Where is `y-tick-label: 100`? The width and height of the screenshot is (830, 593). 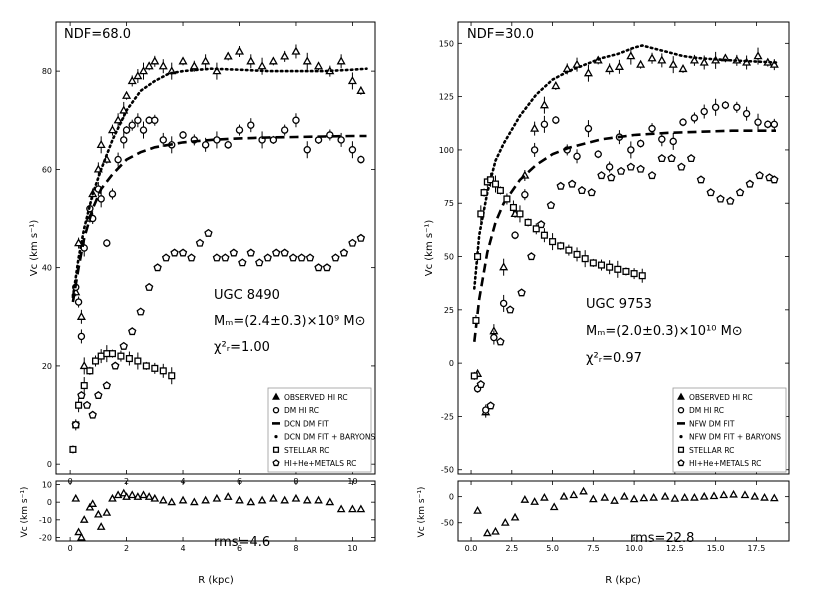
y-tick-label: 100 is located at coordinates (446, 150).